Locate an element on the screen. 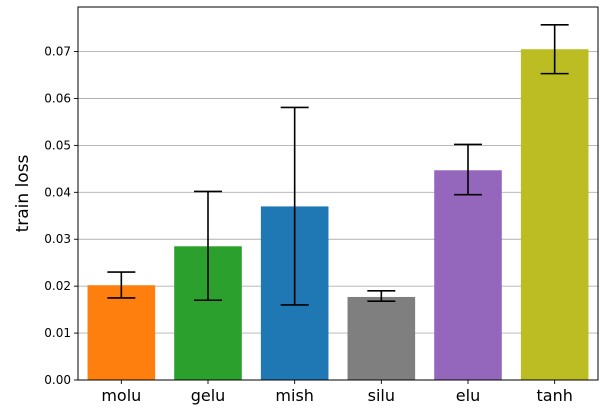 This screenshot has width=602, height=408. bar-elu is located at coordinates (468, 275).